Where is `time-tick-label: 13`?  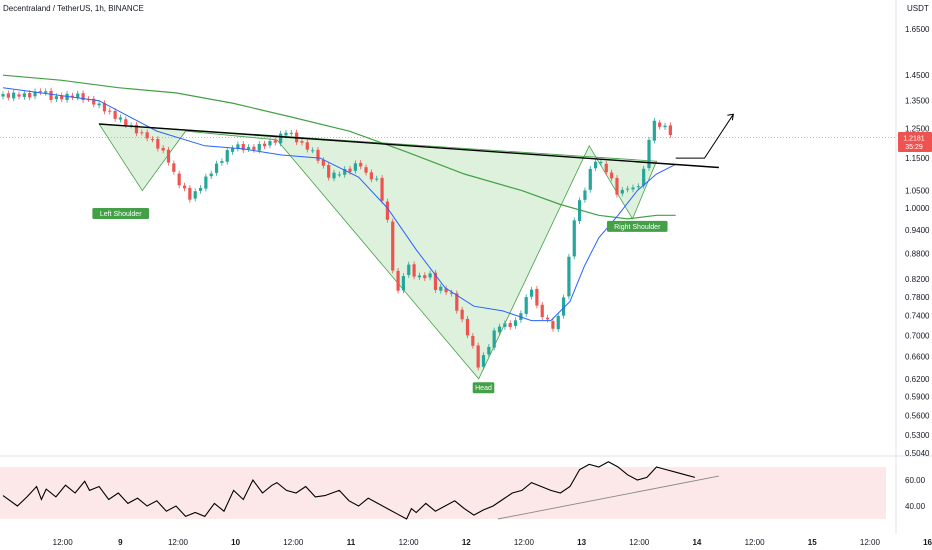 time-tick-label: 13 is located at coordinates (581, 542).